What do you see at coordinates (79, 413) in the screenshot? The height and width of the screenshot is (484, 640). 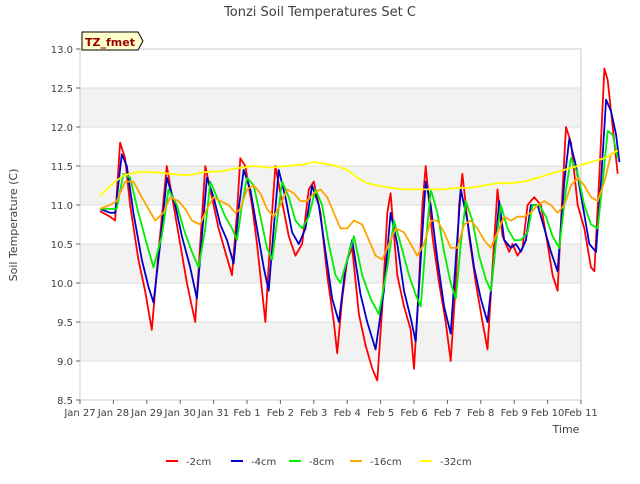 I see `x-tick-label: Jan 27` at bounding box center [79, 413].